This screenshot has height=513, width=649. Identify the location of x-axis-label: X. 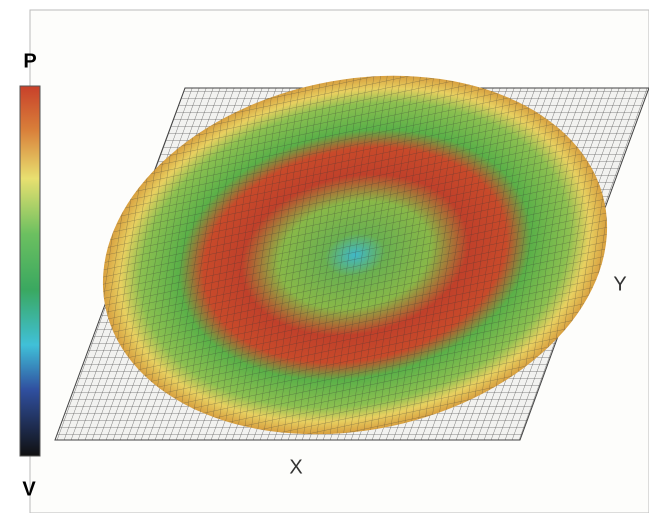
(295, 467).